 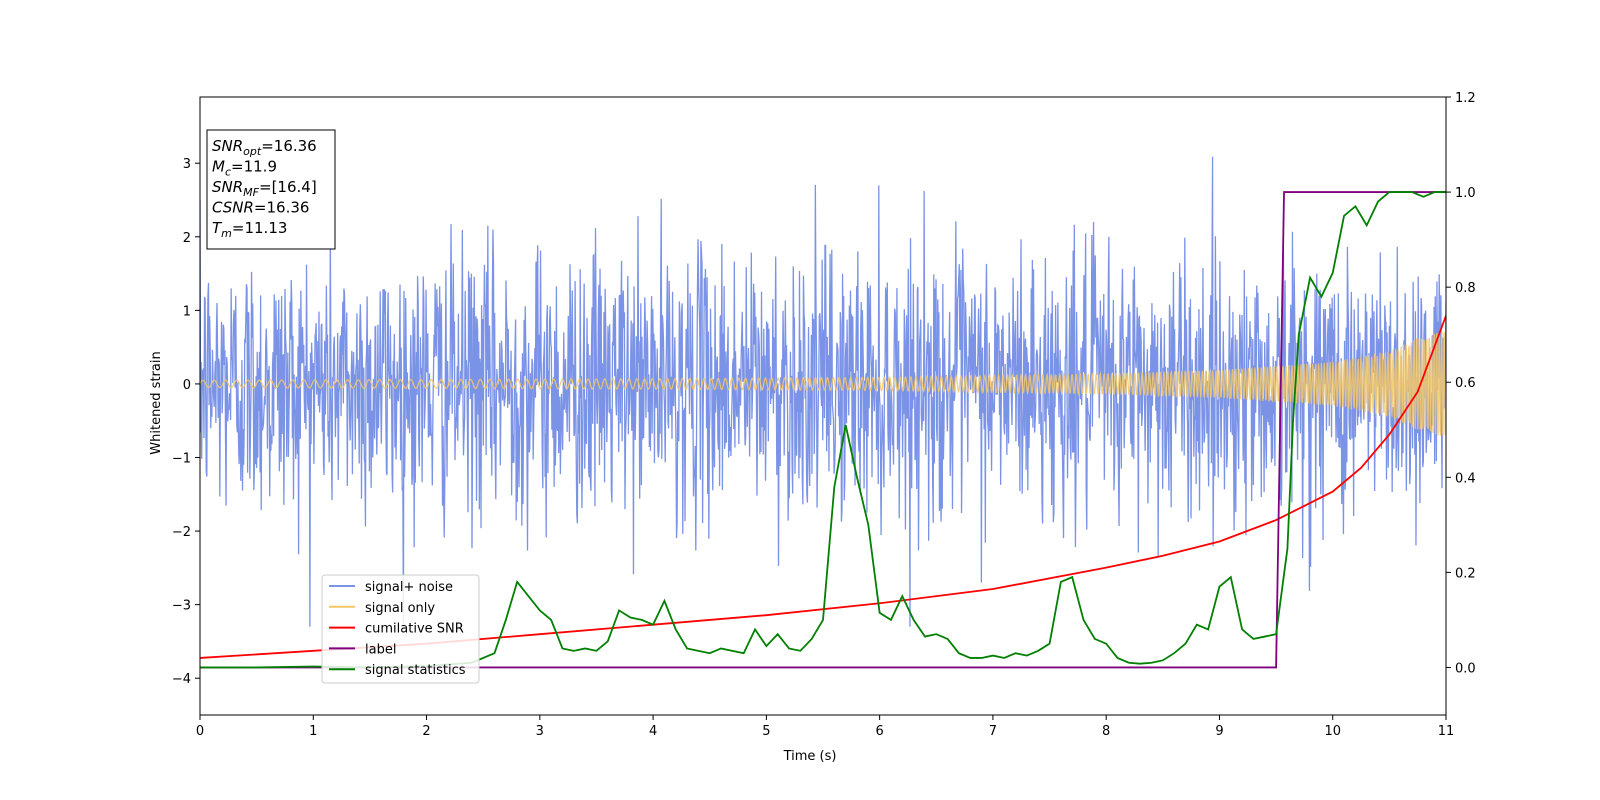 I want to click on y-tick-label: −2, so click(x=181, y=532).